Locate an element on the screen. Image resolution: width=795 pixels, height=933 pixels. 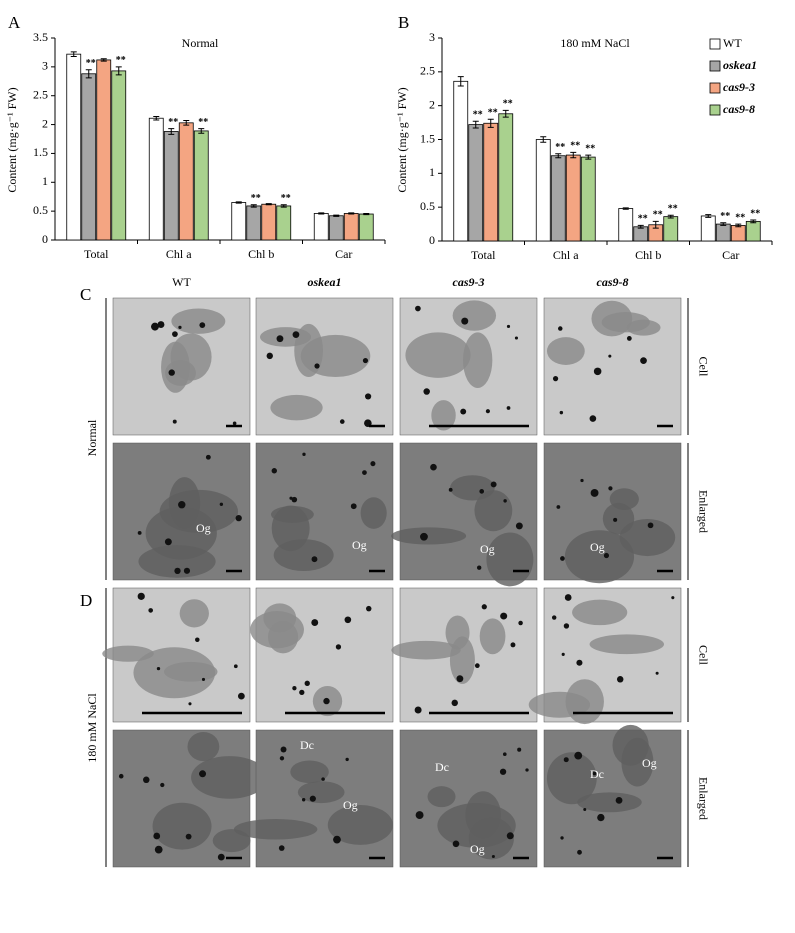
y-axis-label: Content (mg·g⁻¹ FW) is located at coordinates (12, 139).